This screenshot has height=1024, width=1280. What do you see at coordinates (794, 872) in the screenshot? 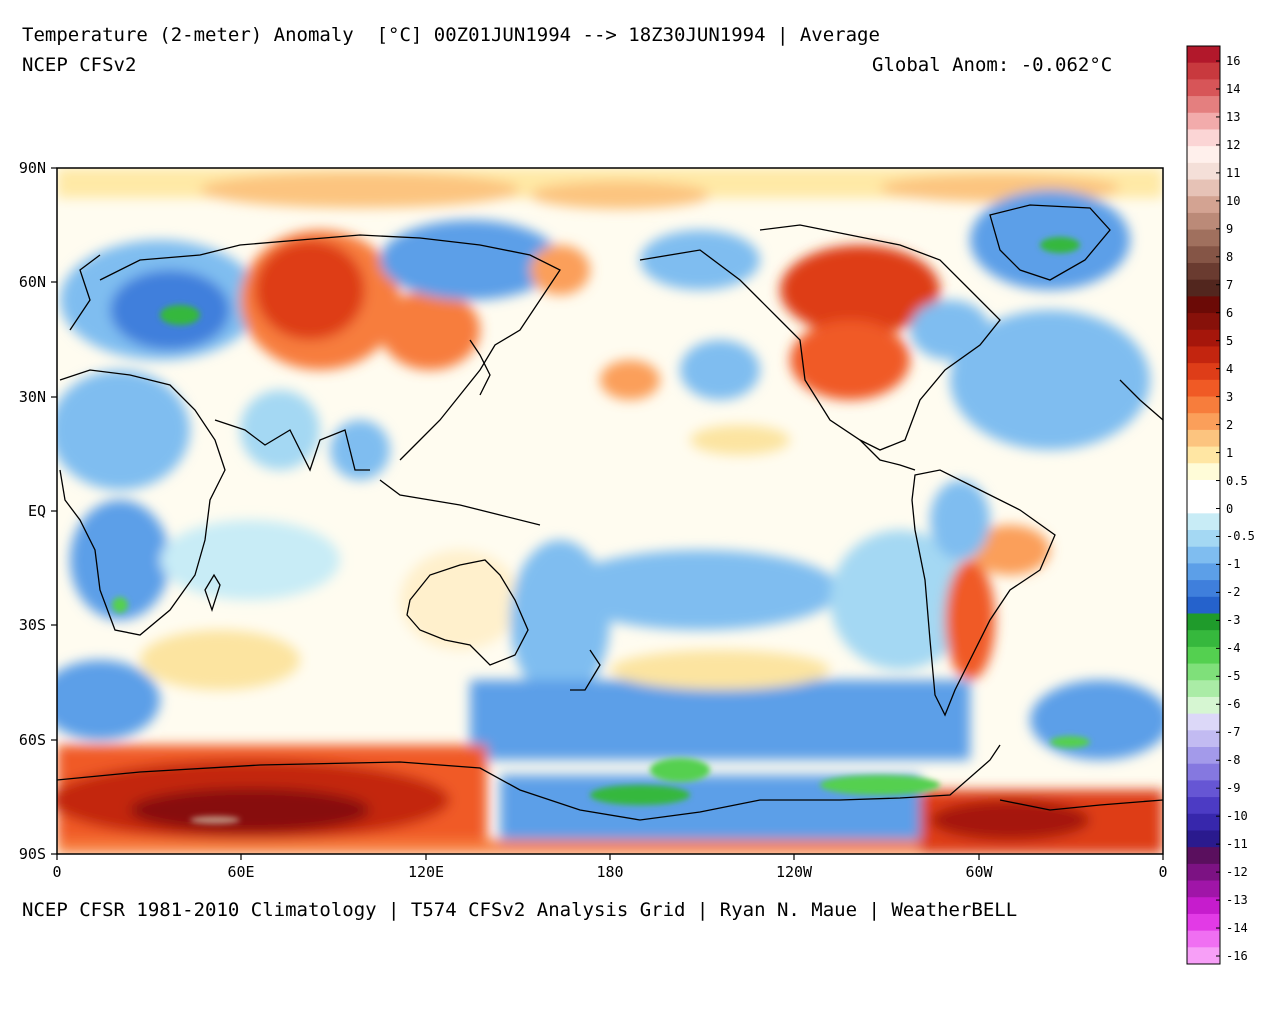
I see `lon-label: 120W` at bounding box center [794, 872].